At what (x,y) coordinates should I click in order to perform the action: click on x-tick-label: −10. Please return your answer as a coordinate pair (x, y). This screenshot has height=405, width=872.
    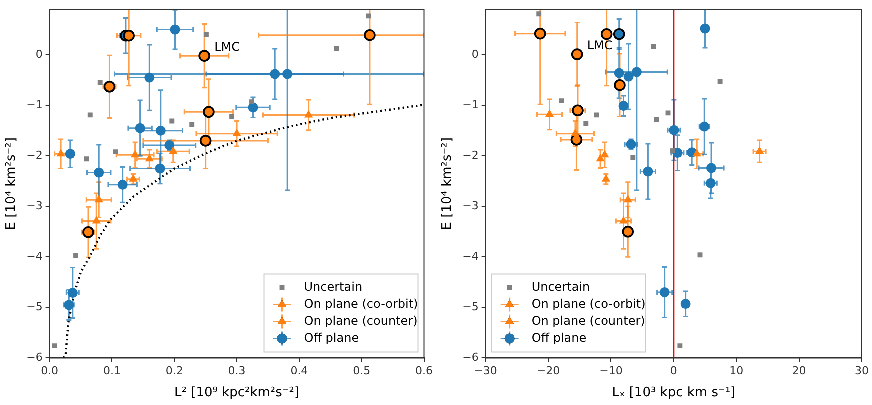
    Looking at the image, I should click on (611, 371).